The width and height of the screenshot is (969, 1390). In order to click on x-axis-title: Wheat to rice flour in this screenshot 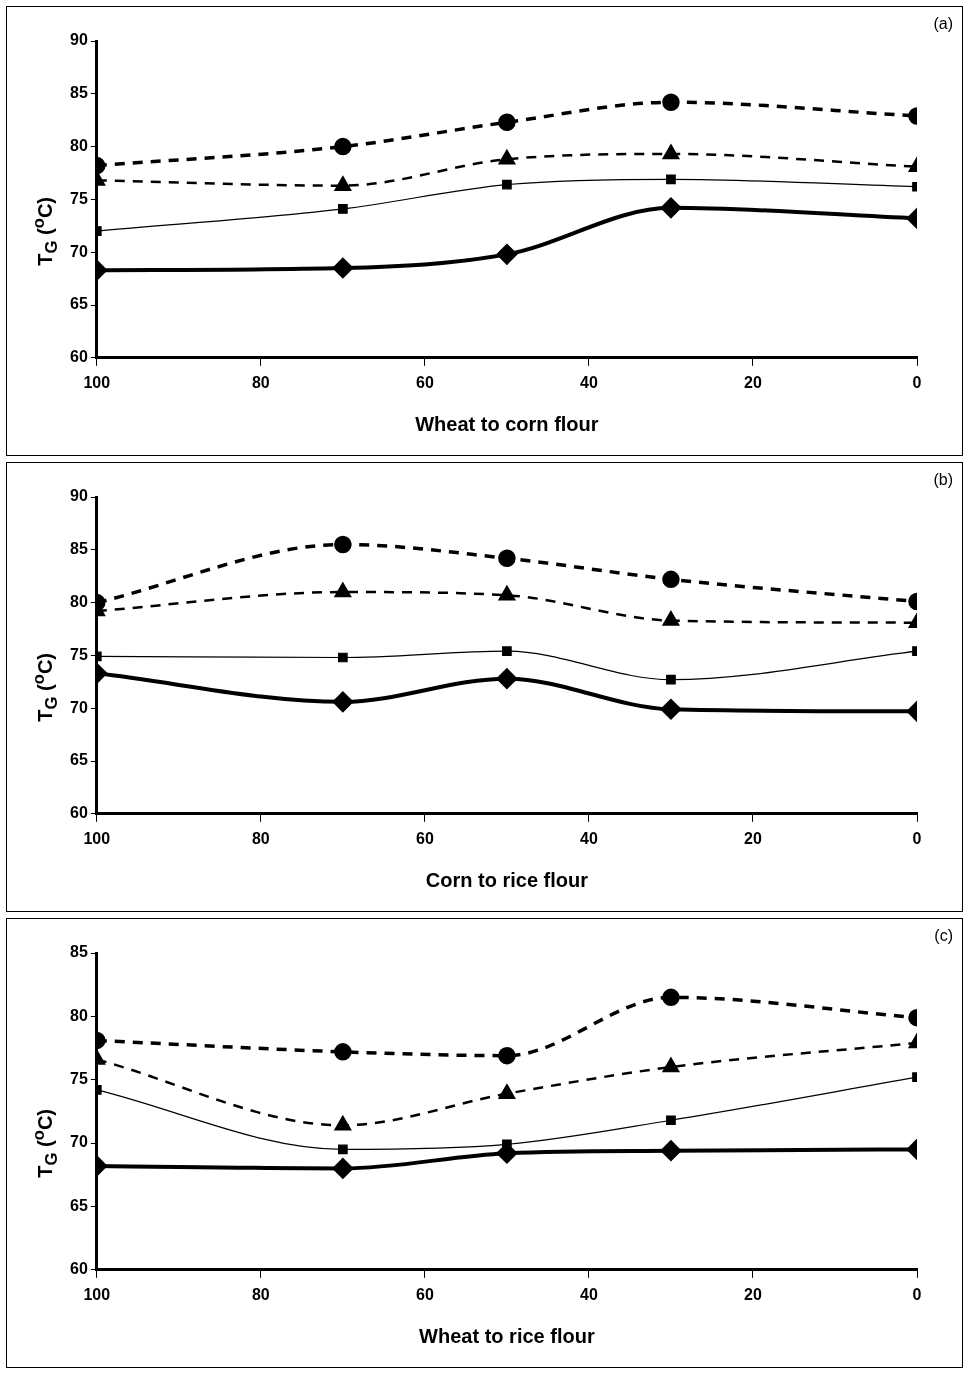, I will do `click(507, 1335)`.